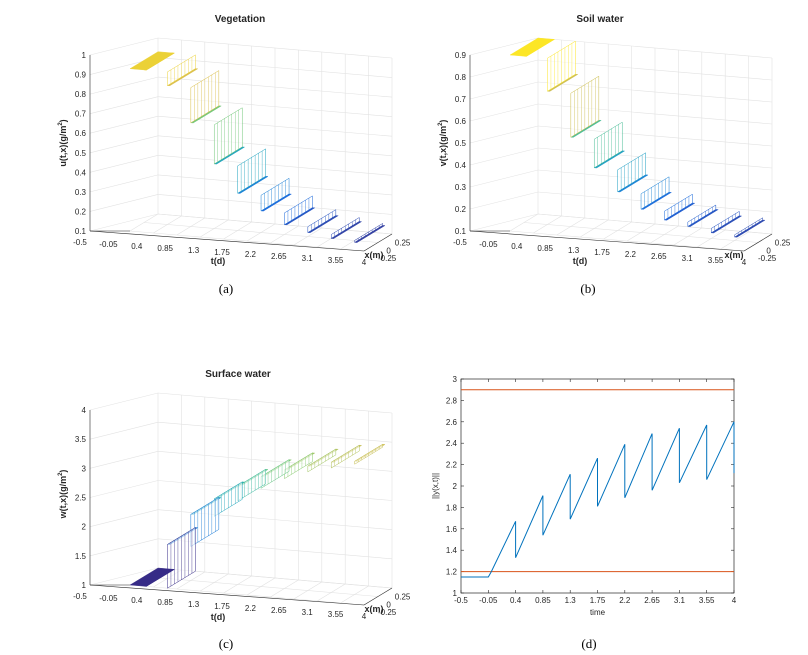  I want to click on series-line-norm, so click(598, 499).